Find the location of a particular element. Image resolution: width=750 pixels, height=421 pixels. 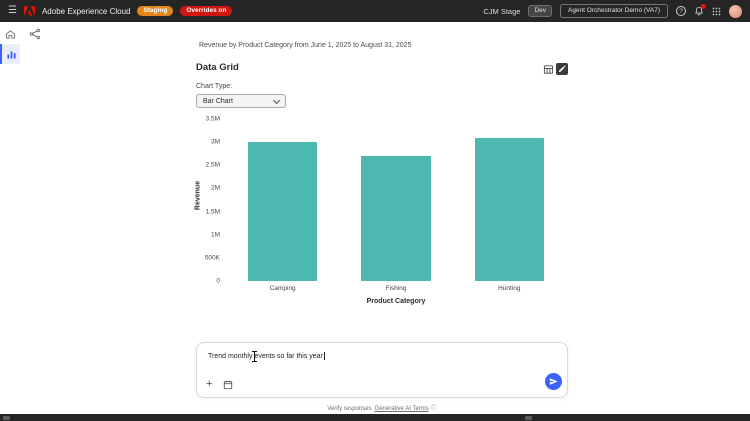

apps-grid-icon is located at coordinates (716, 11).